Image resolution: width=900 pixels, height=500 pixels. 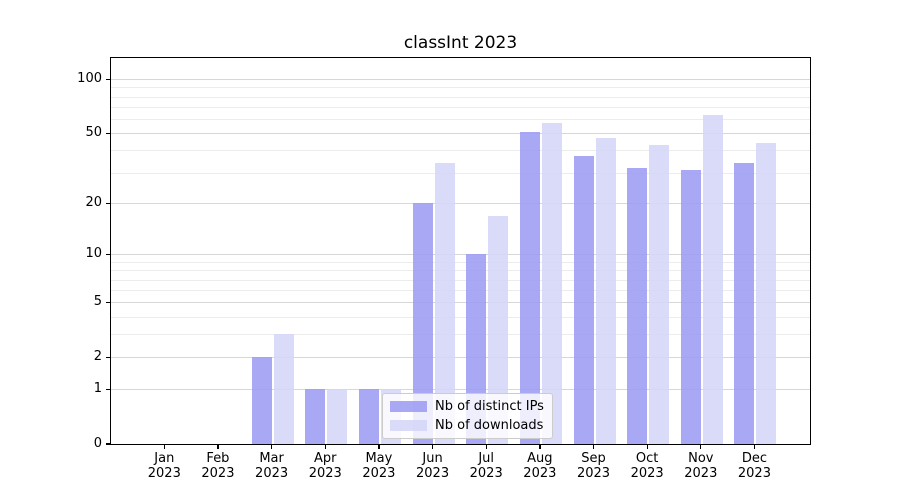 What do you see at coordinates (368, 416) in the screenshot?
I see `bar-nb-of-distinct-ips-may-2023` at bounding box center [368, 416].